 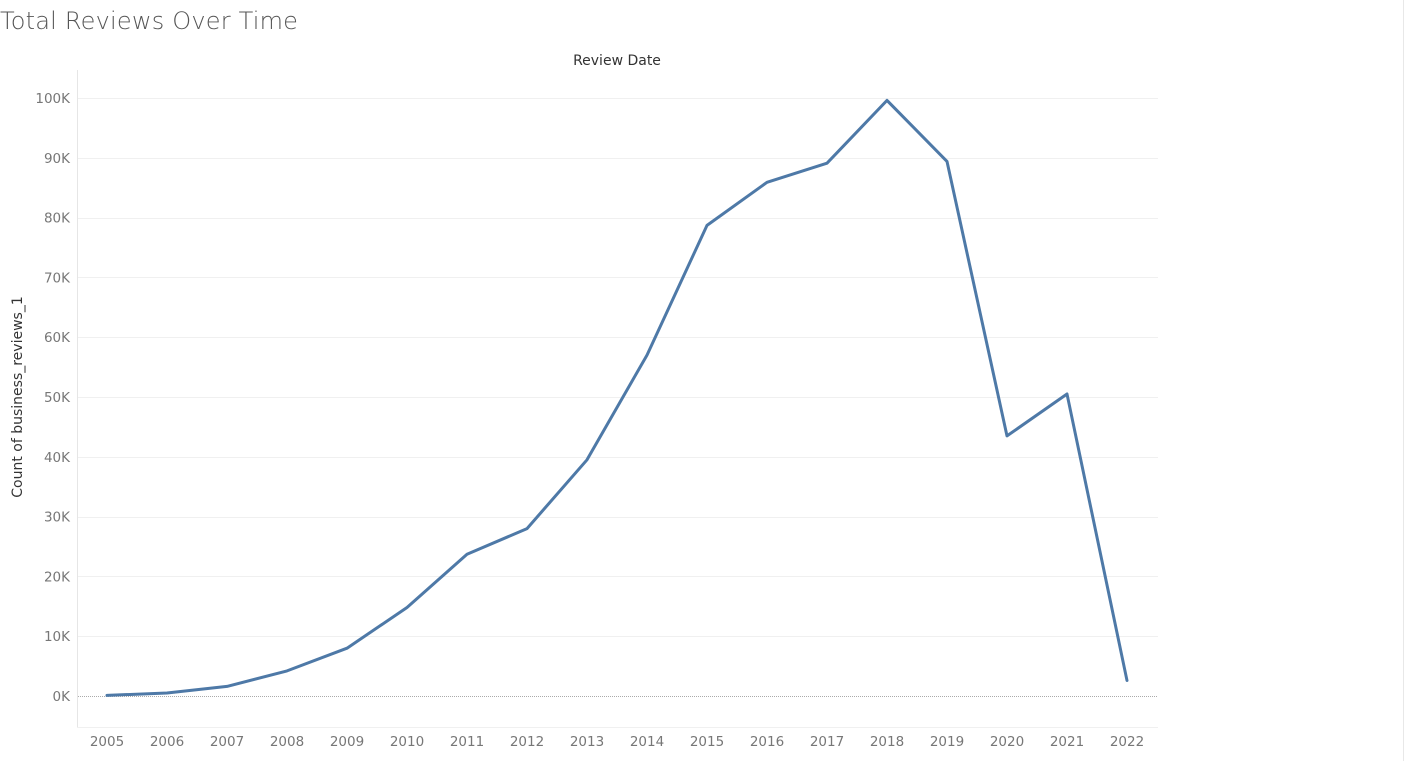 I want to click on x-tick-label: 2009, so click(x=347, y=742).